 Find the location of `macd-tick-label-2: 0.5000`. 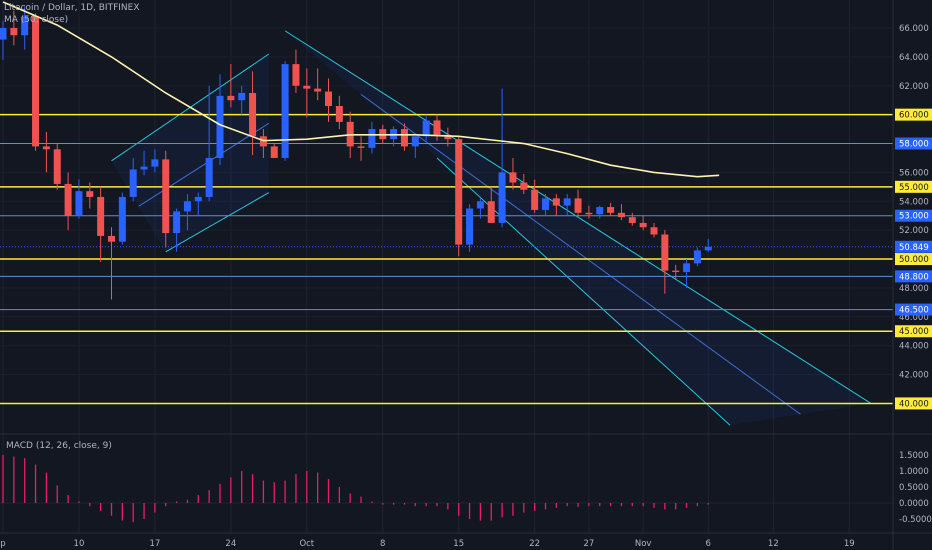

macd-tick-label-2: 0.5000 is located at coordinates (914, 488).